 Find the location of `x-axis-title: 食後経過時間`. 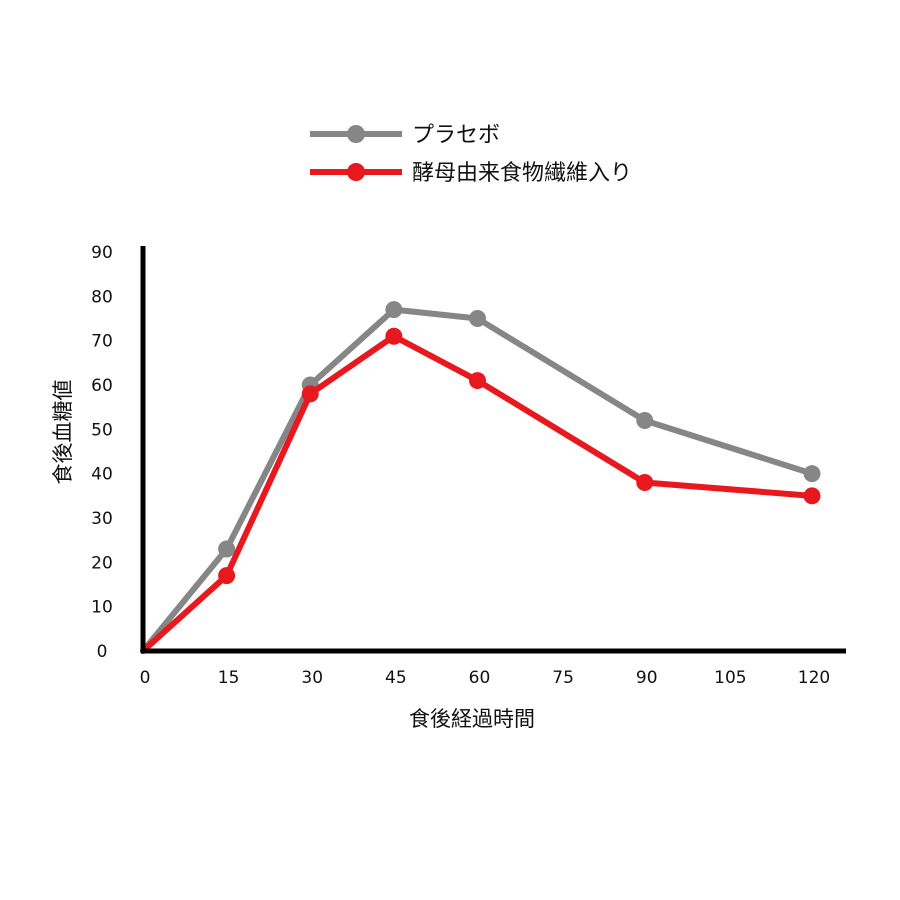

x-axis-title: 食後経過時間 is located at coordinates (472, 719).